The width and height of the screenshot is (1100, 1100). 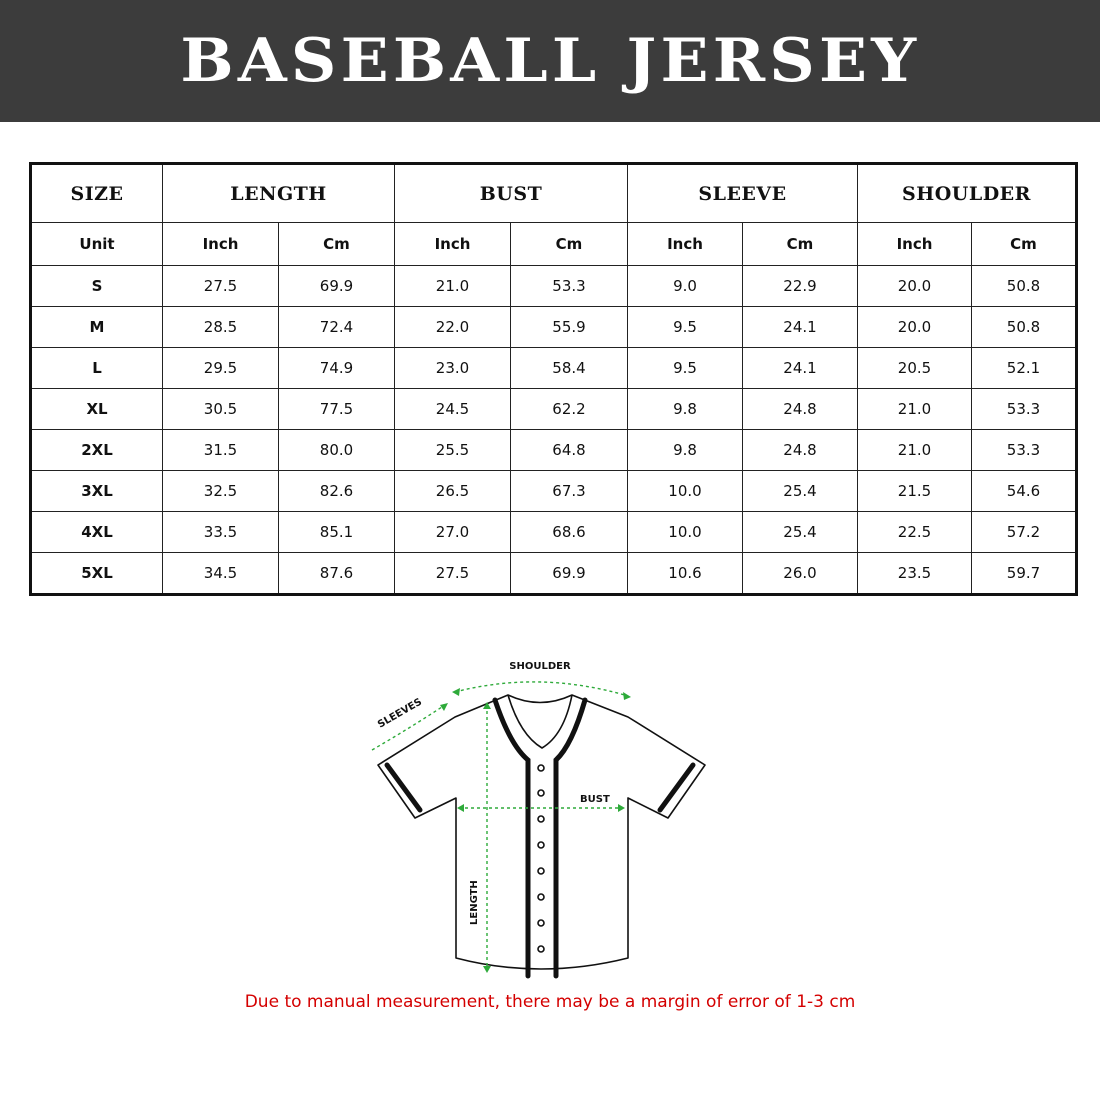 What do you see at coordinates (452, 491) in the screenshot?
I see `measurement-cell: 26.5` at bounding box center [452, 491].